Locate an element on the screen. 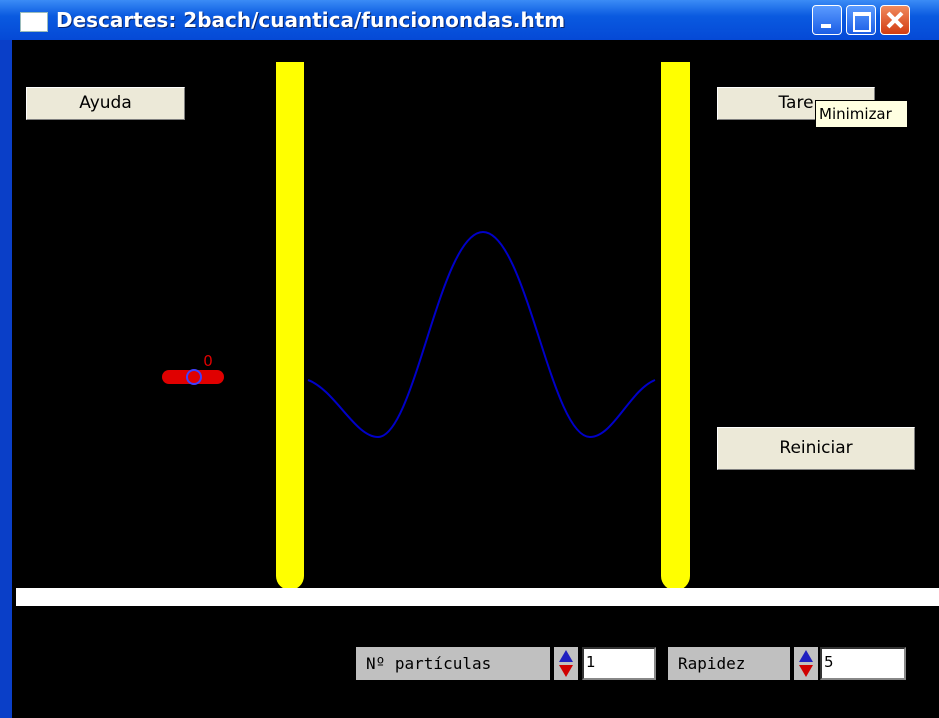 The height and width of the screenshot is (718, 939). speed-spinner is located at coordinates (806, 663).